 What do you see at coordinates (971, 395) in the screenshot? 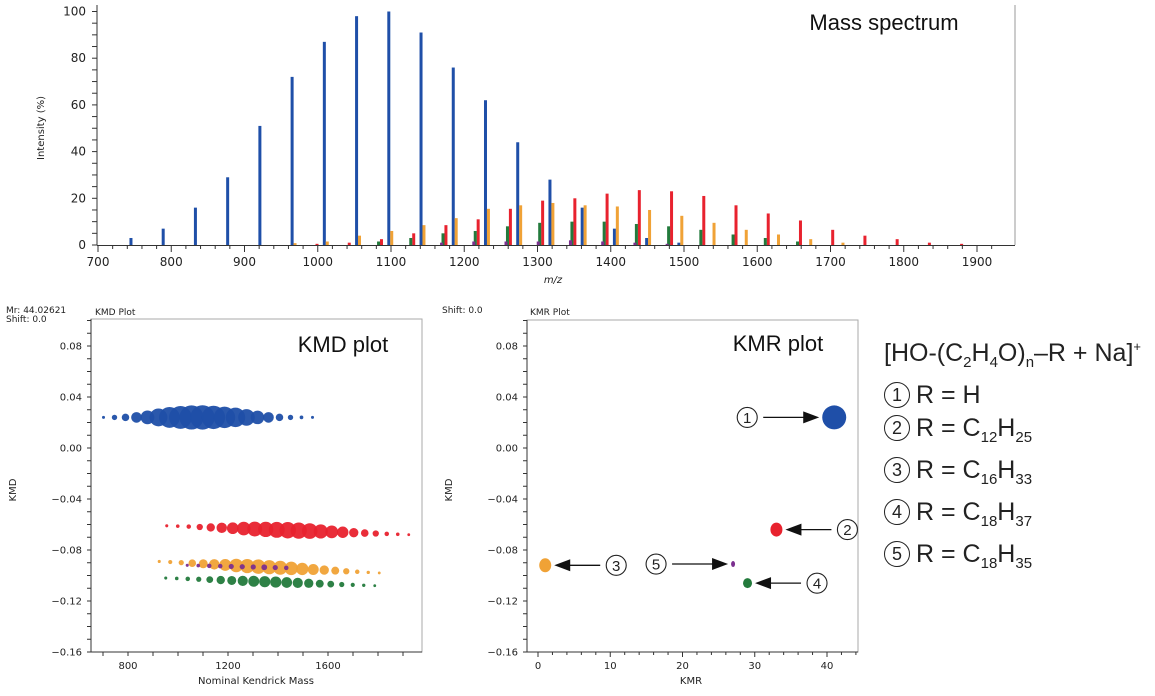
I see `legend-c: H` at bounding box center [971, 395].